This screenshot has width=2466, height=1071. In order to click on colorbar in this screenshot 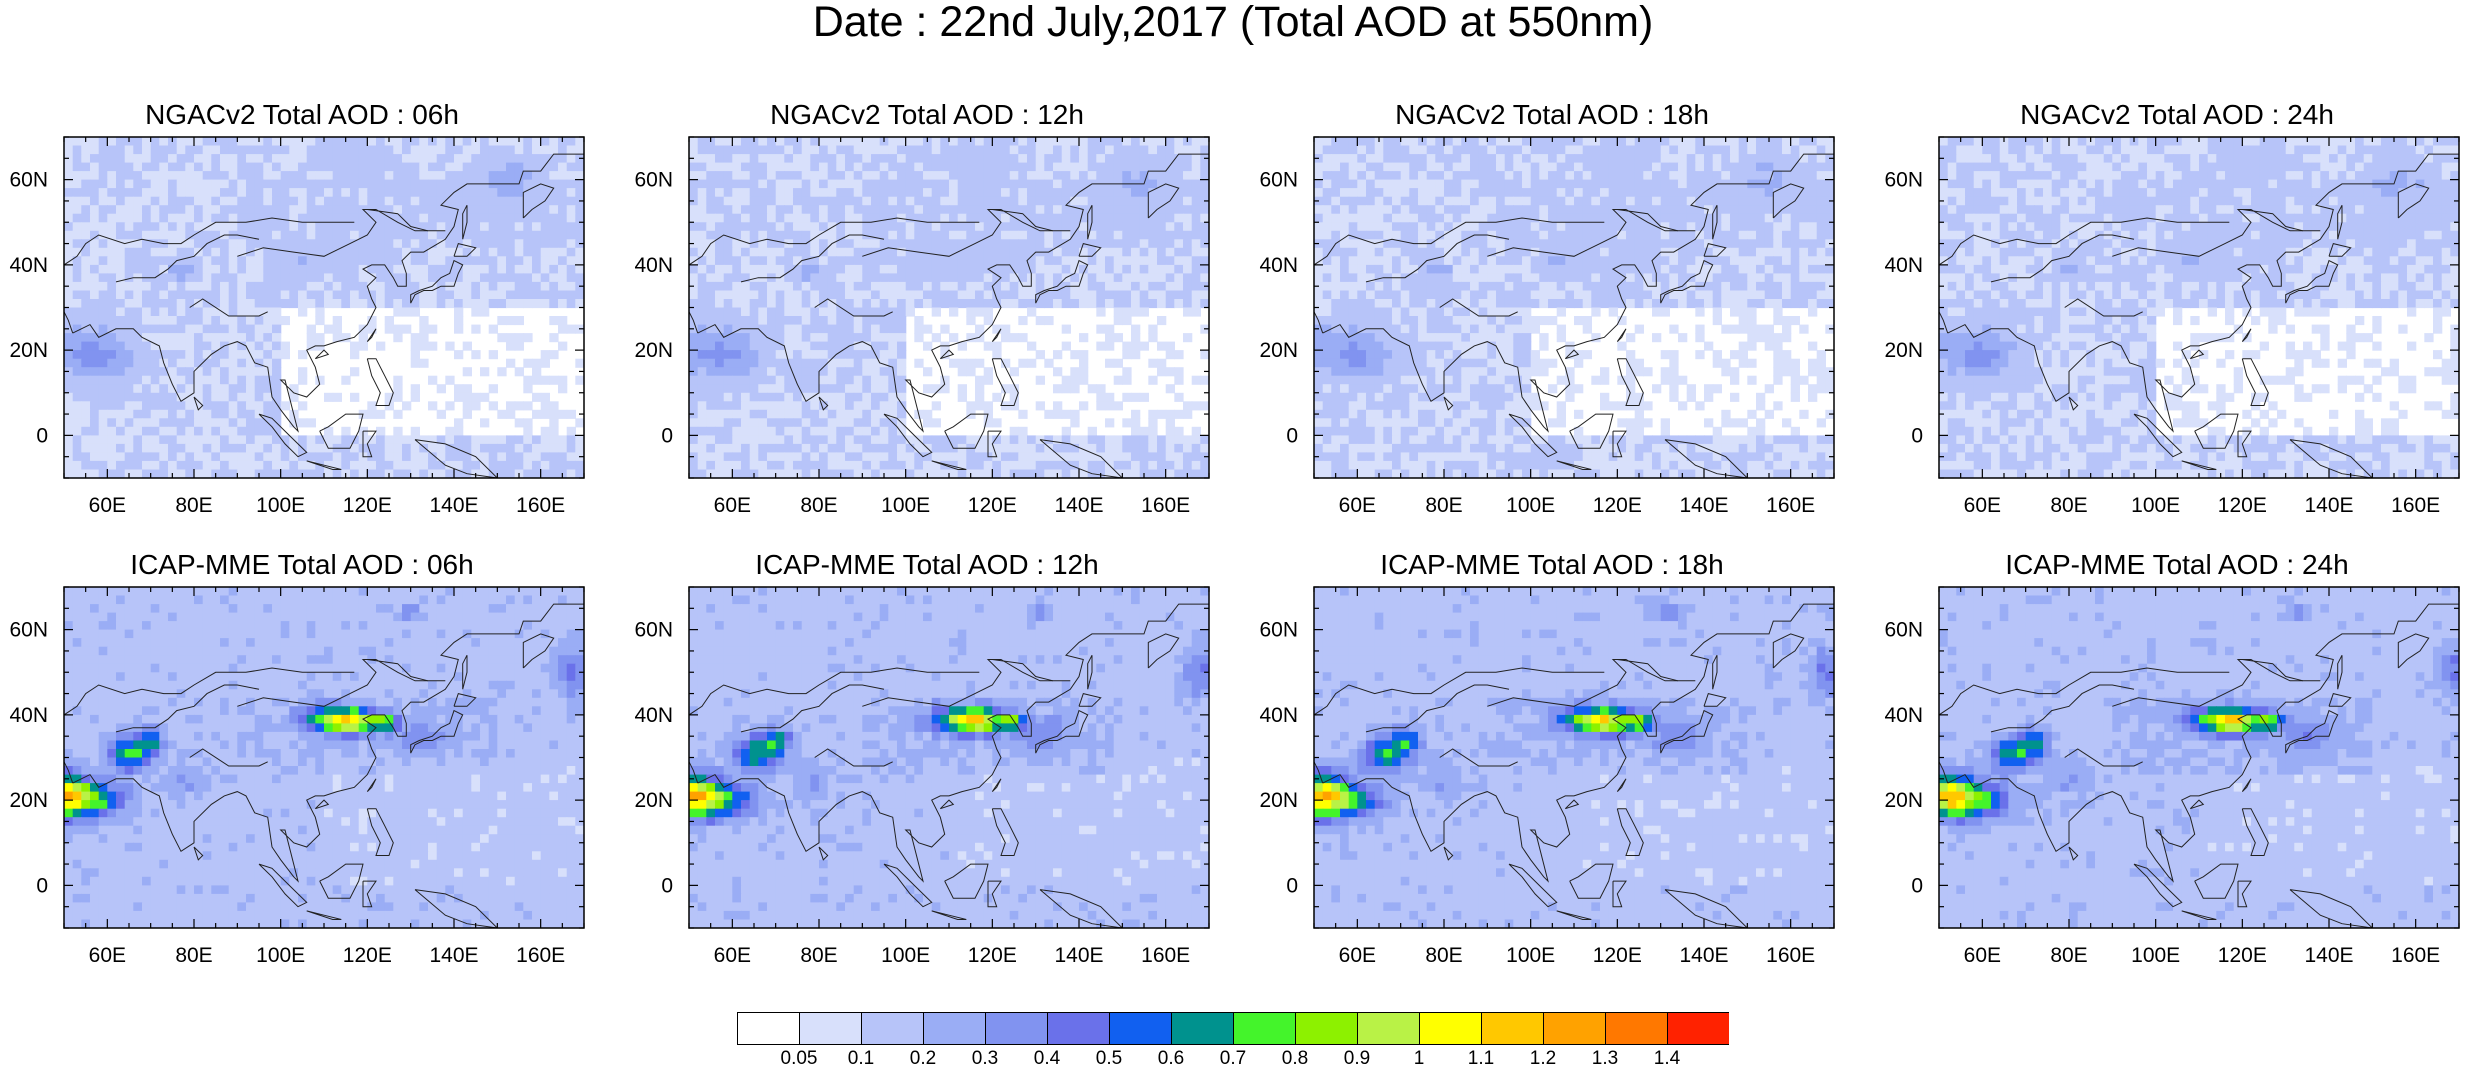, I will do `click(1233, 1028)`.